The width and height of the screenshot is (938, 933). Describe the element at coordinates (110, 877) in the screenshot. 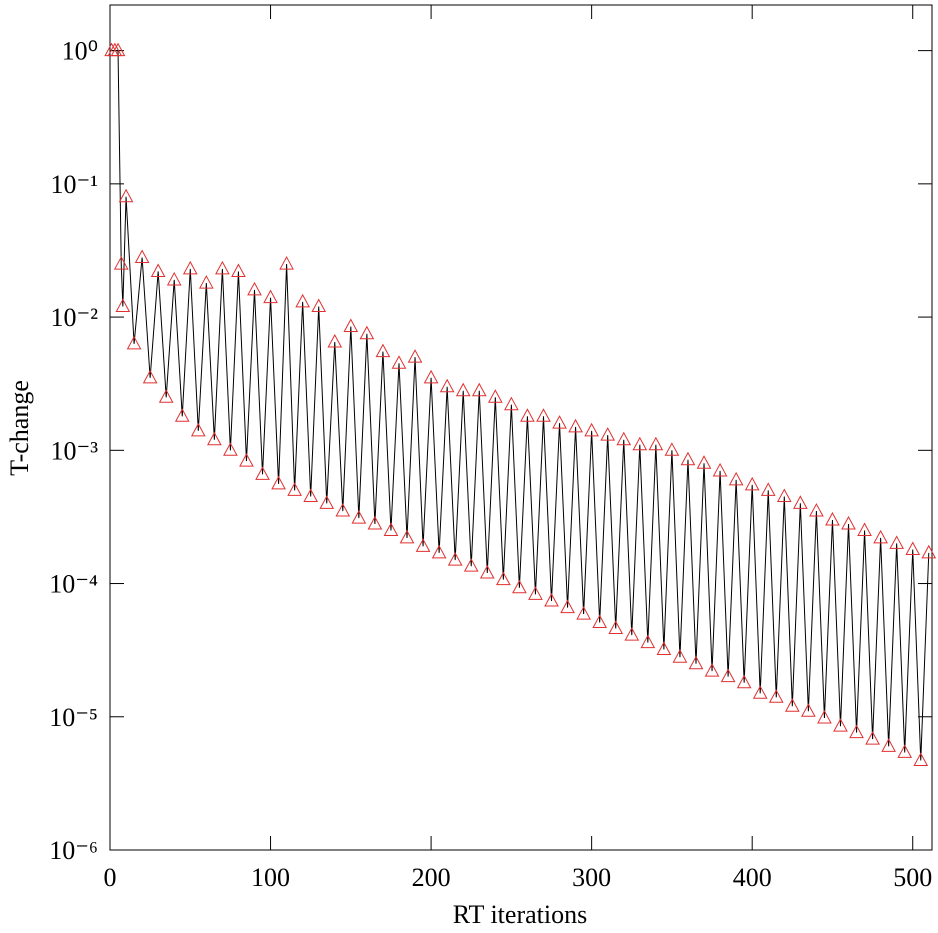

I see `x-tick-label: 0` at that location.